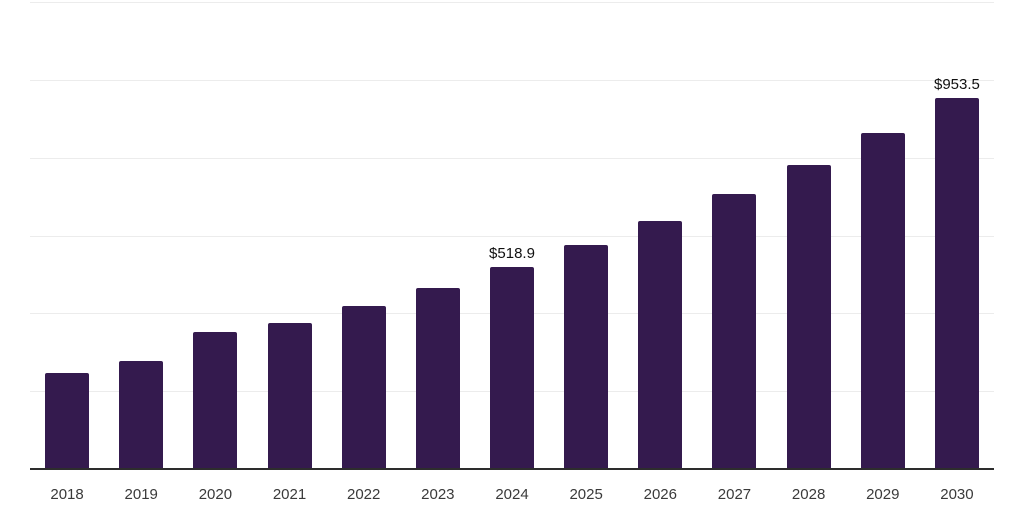 The image size is (1024, 512). What do you see at coordinates (660, 494) in the screenshot?
I see `x-axis-label-2026: 2026` at bounding box center [660, 494].